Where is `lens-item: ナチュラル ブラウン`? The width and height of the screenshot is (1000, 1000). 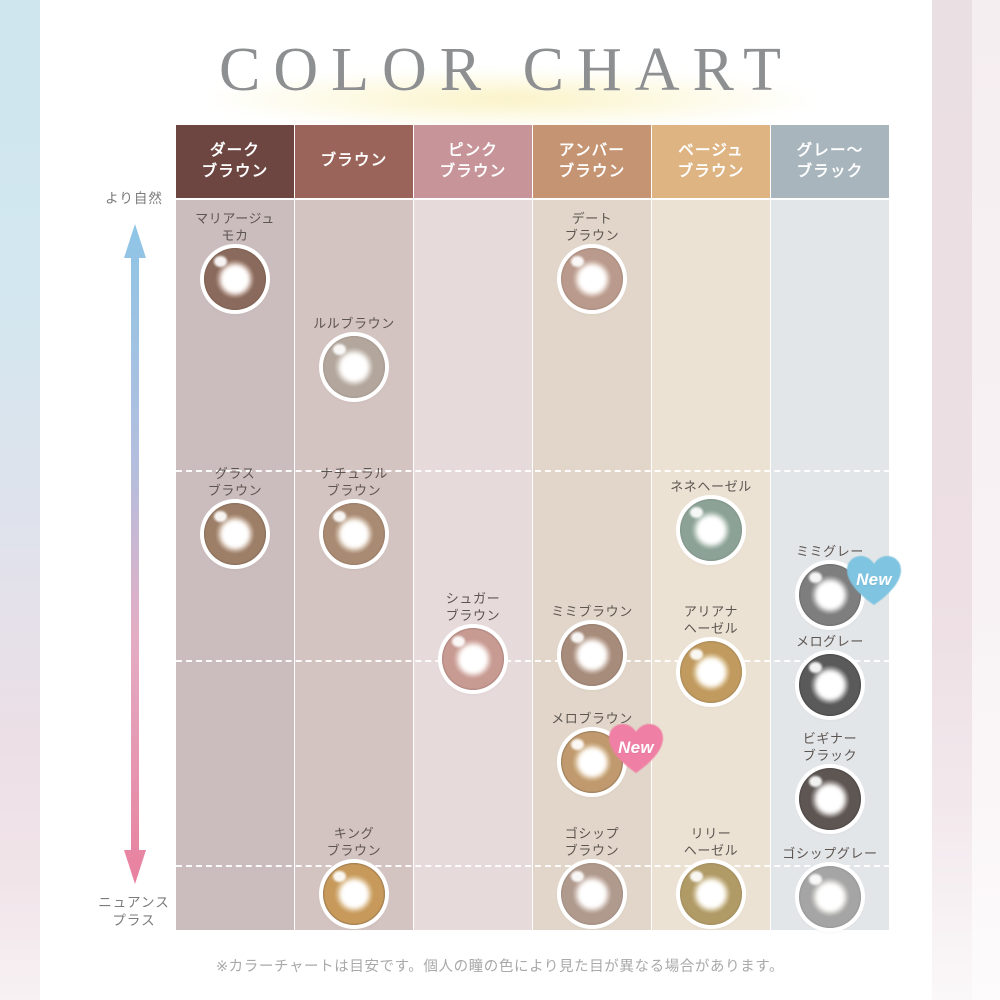
lens-item: ナチュラル ブラウン is located at coordinates (354, 515).